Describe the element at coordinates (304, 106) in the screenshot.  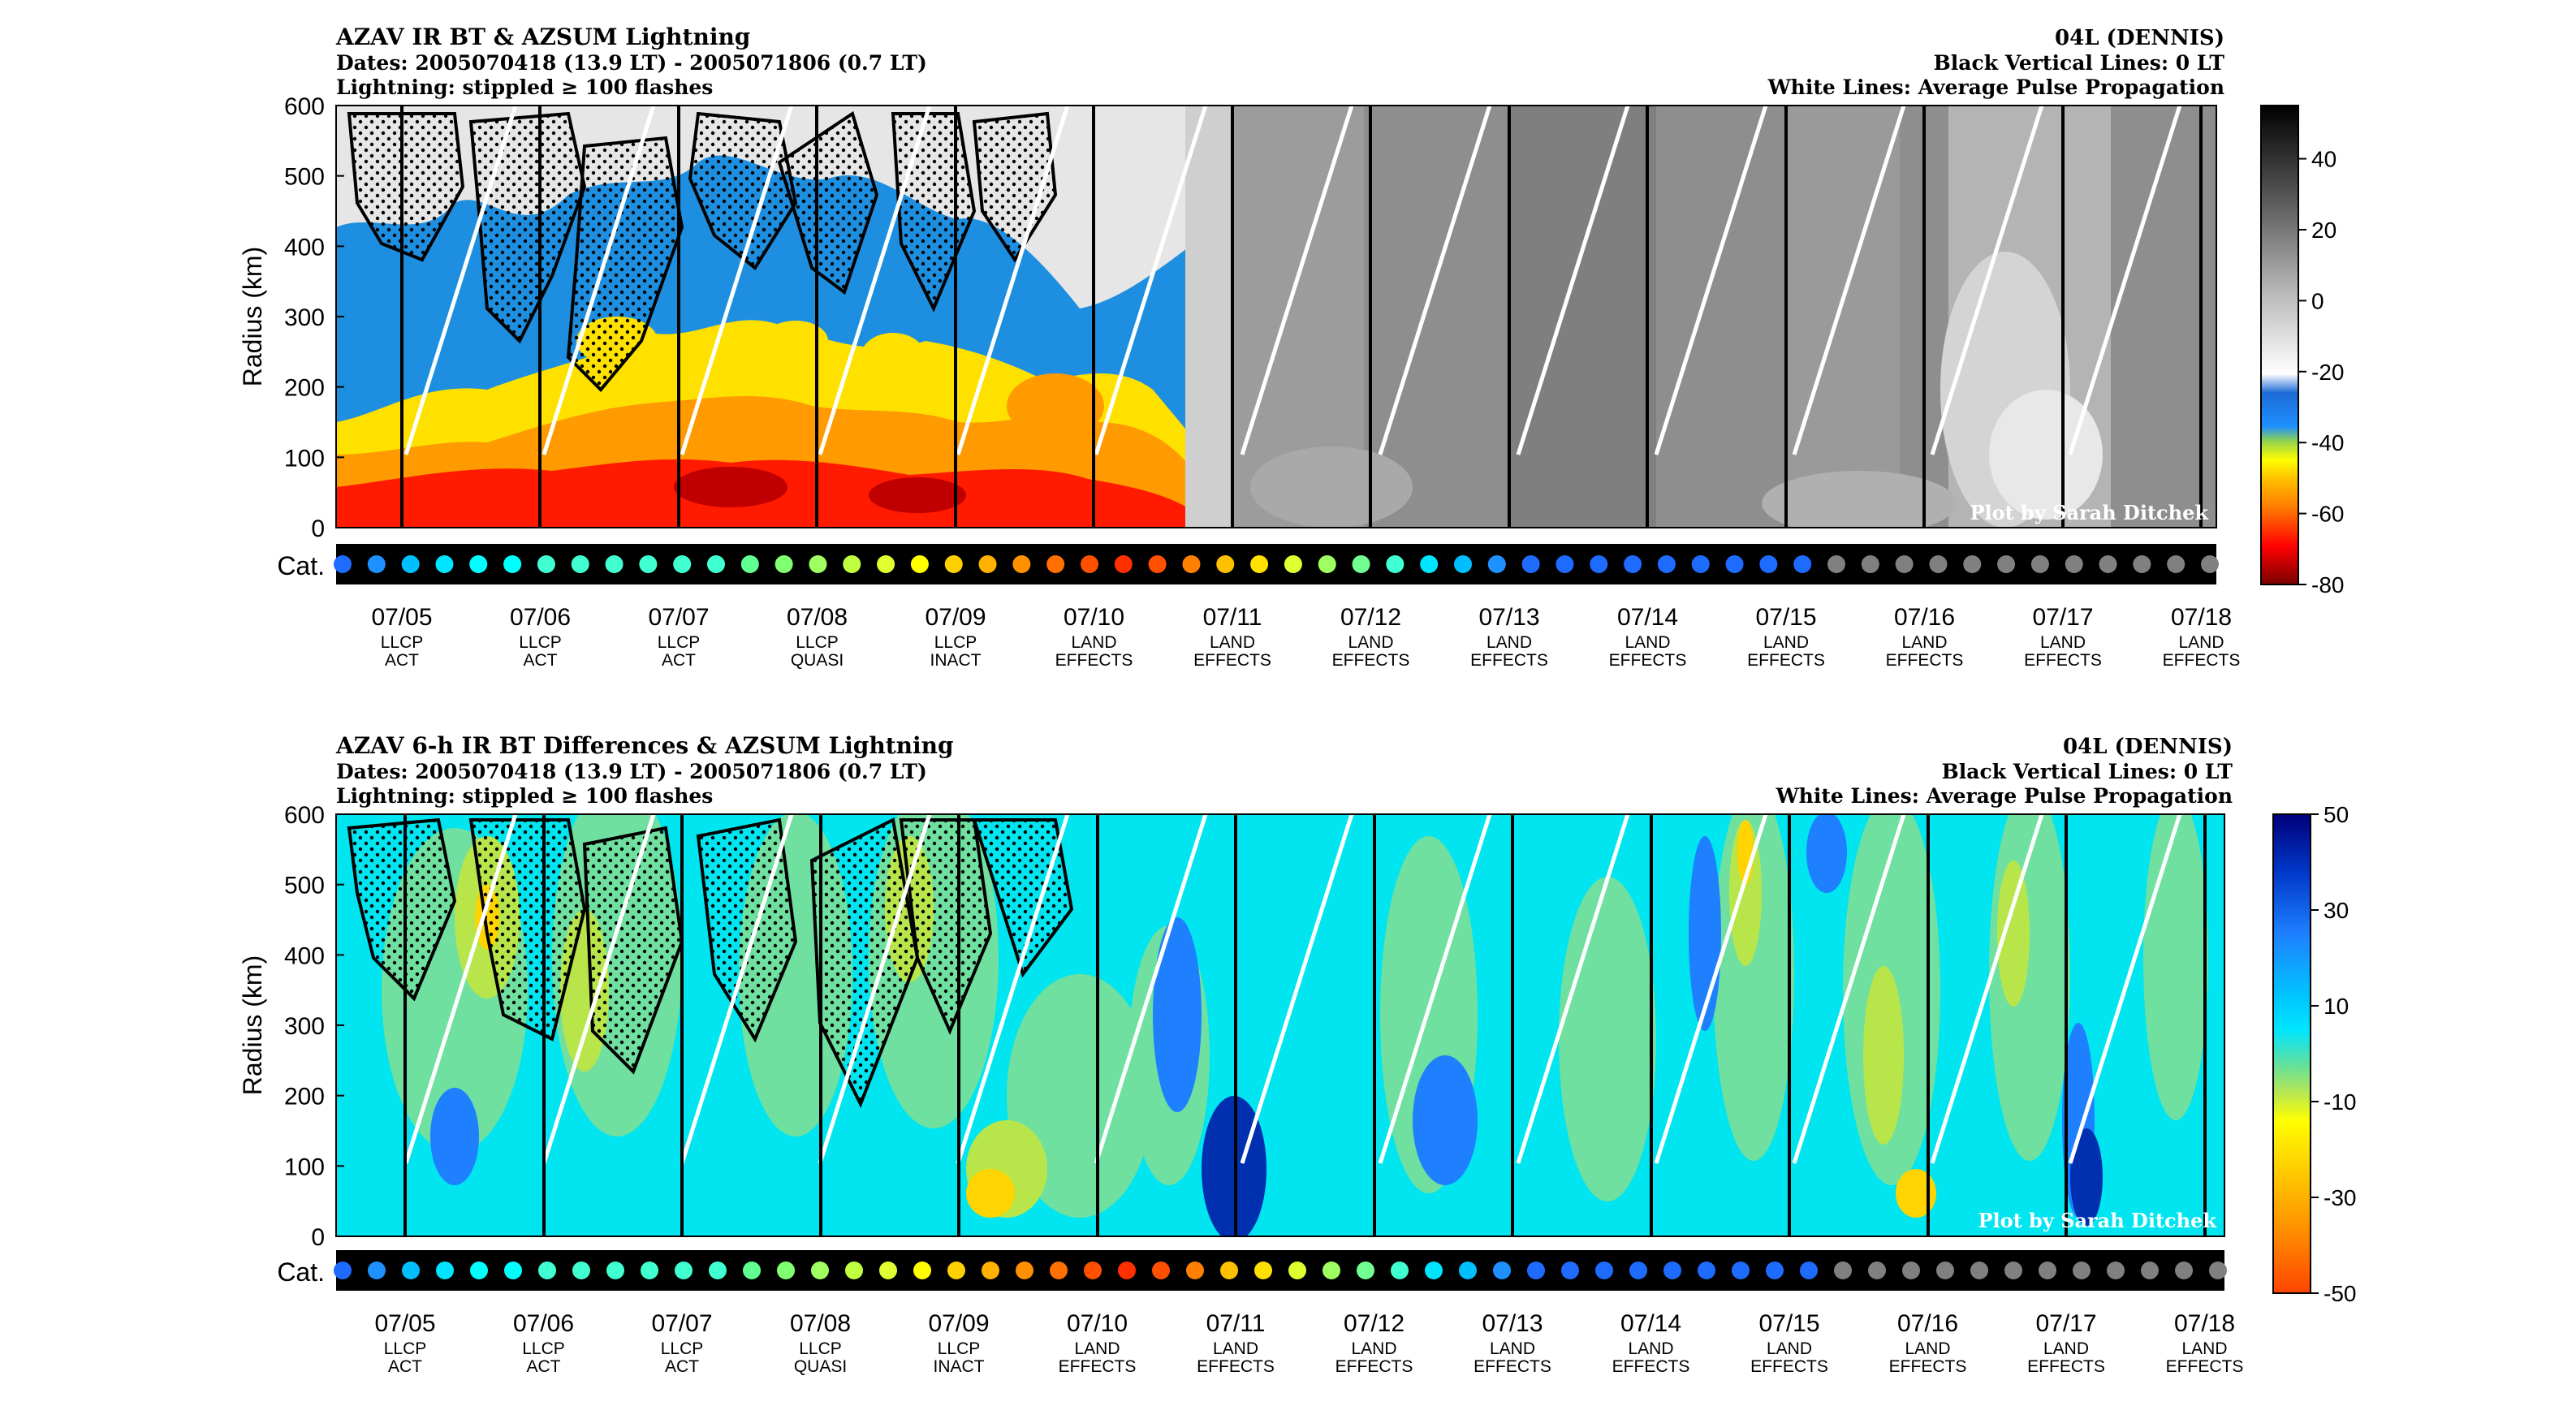
I see `y-tick-label: 600` at that location.